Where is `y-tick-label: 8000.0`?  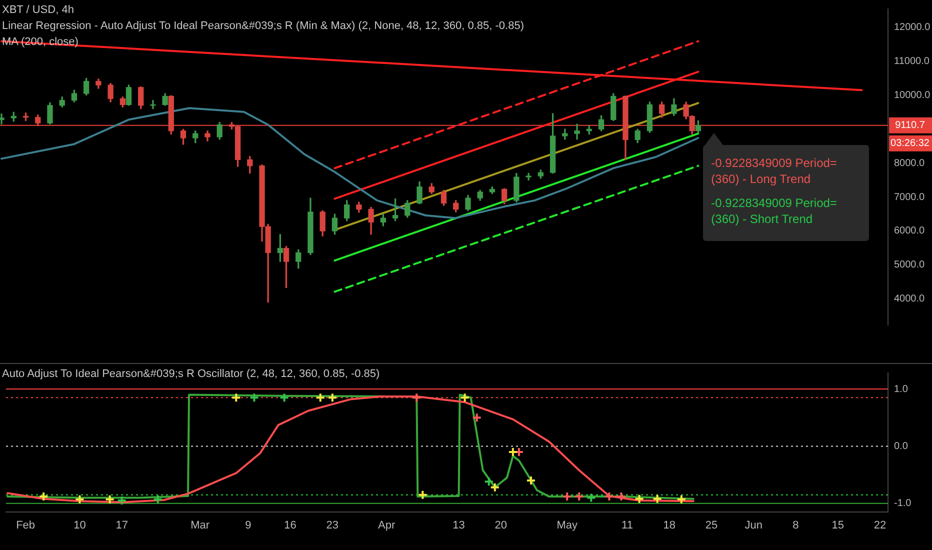
y-tick-label: 8000.0 is located at coordinates (910, 163).